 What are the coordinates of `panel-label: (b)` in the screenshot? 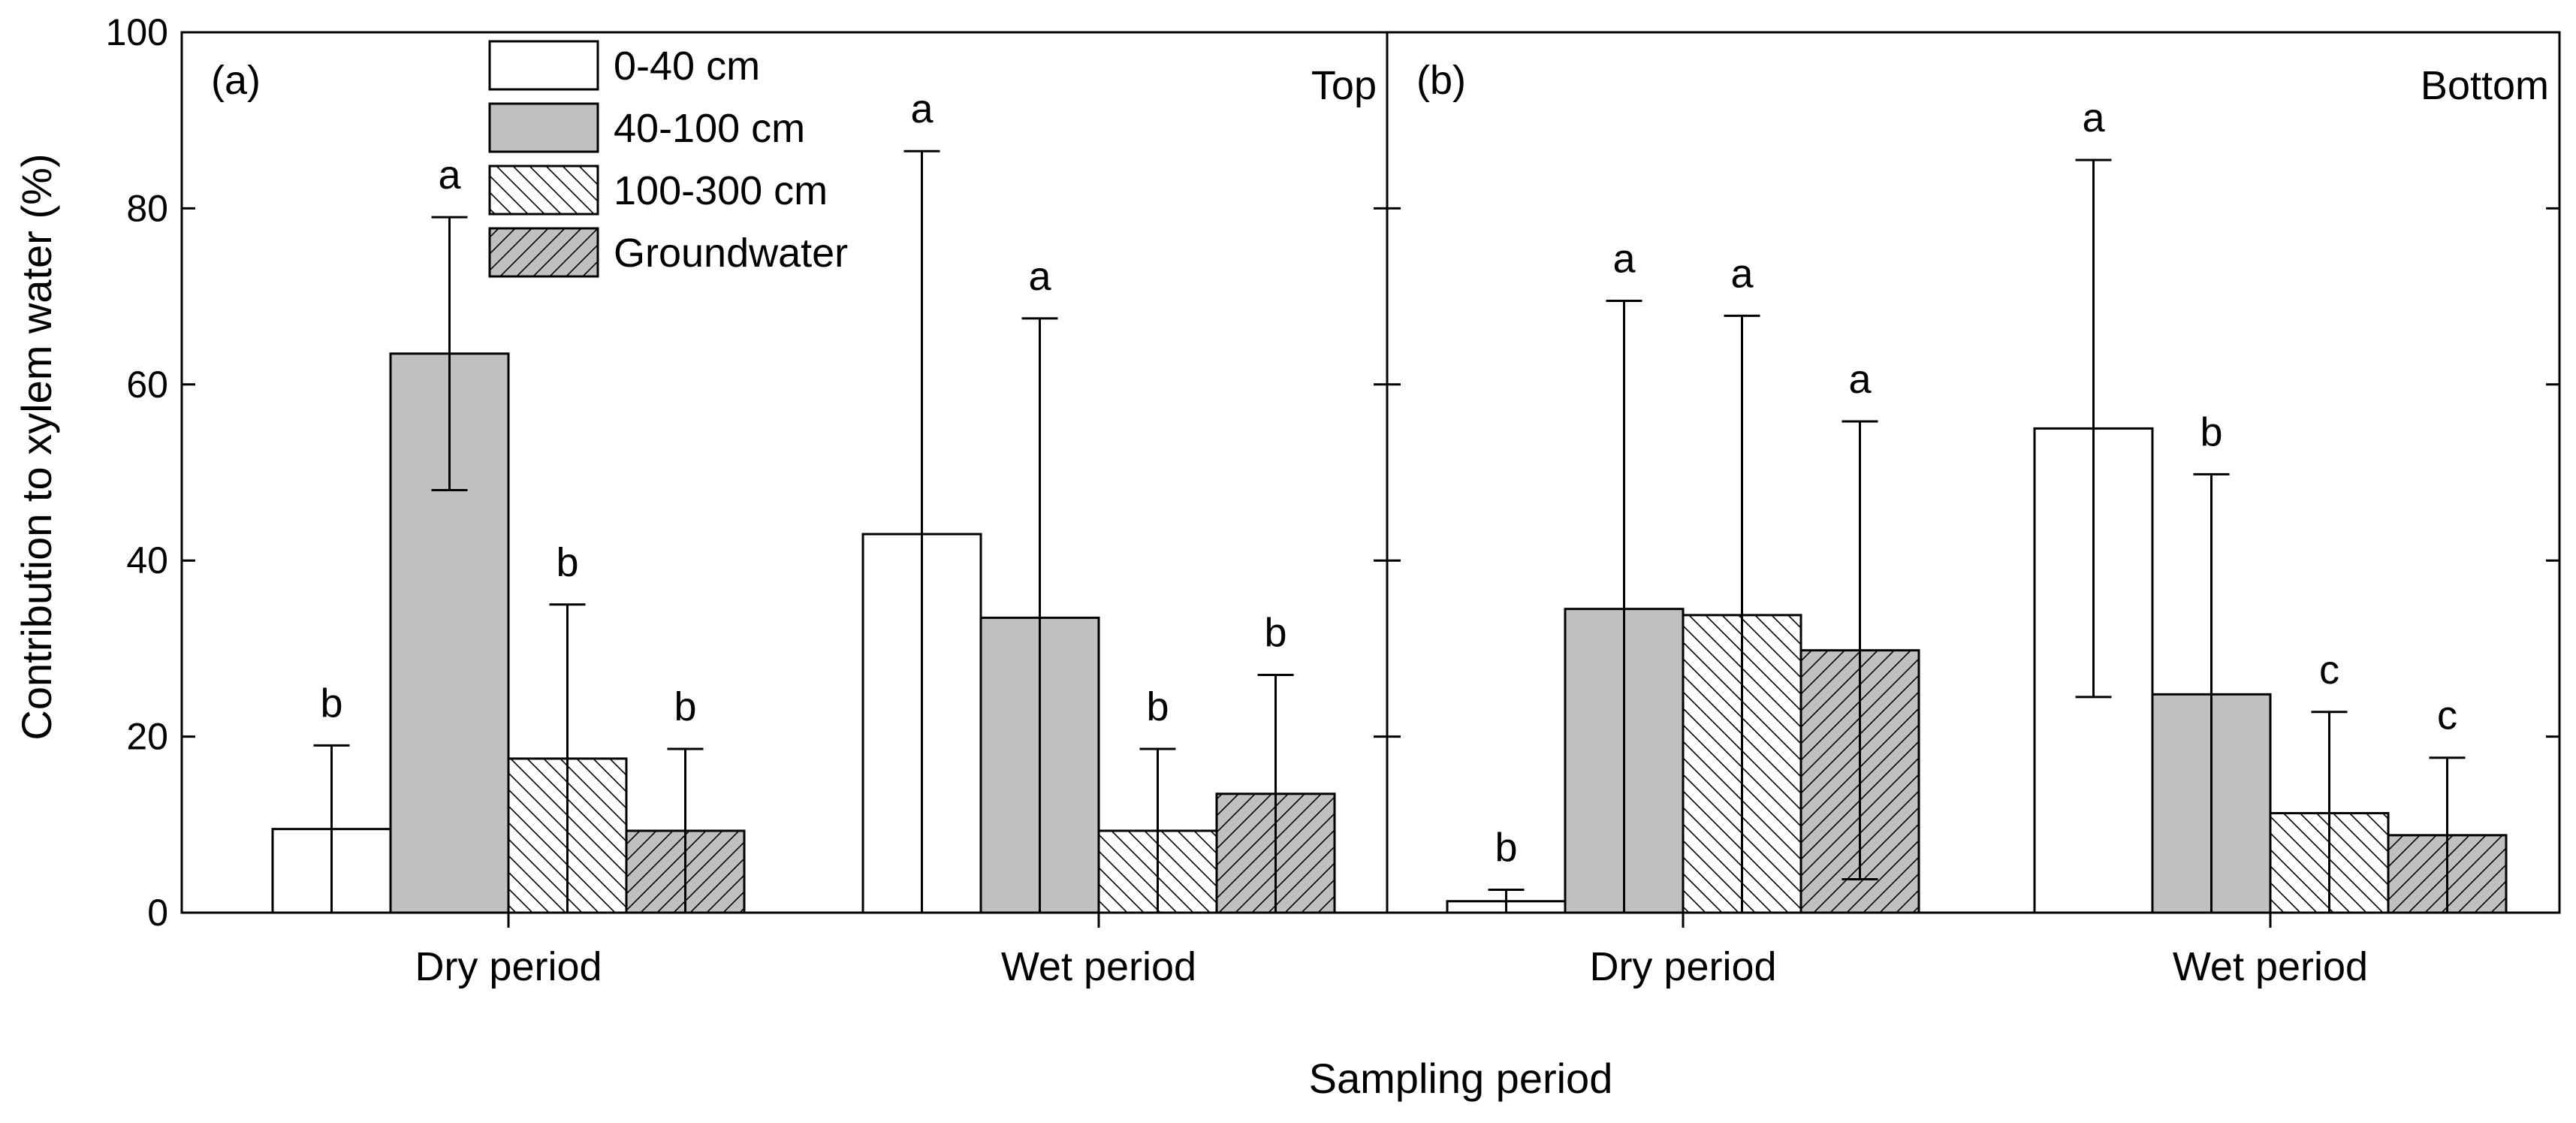 It's located at (1441, 80).